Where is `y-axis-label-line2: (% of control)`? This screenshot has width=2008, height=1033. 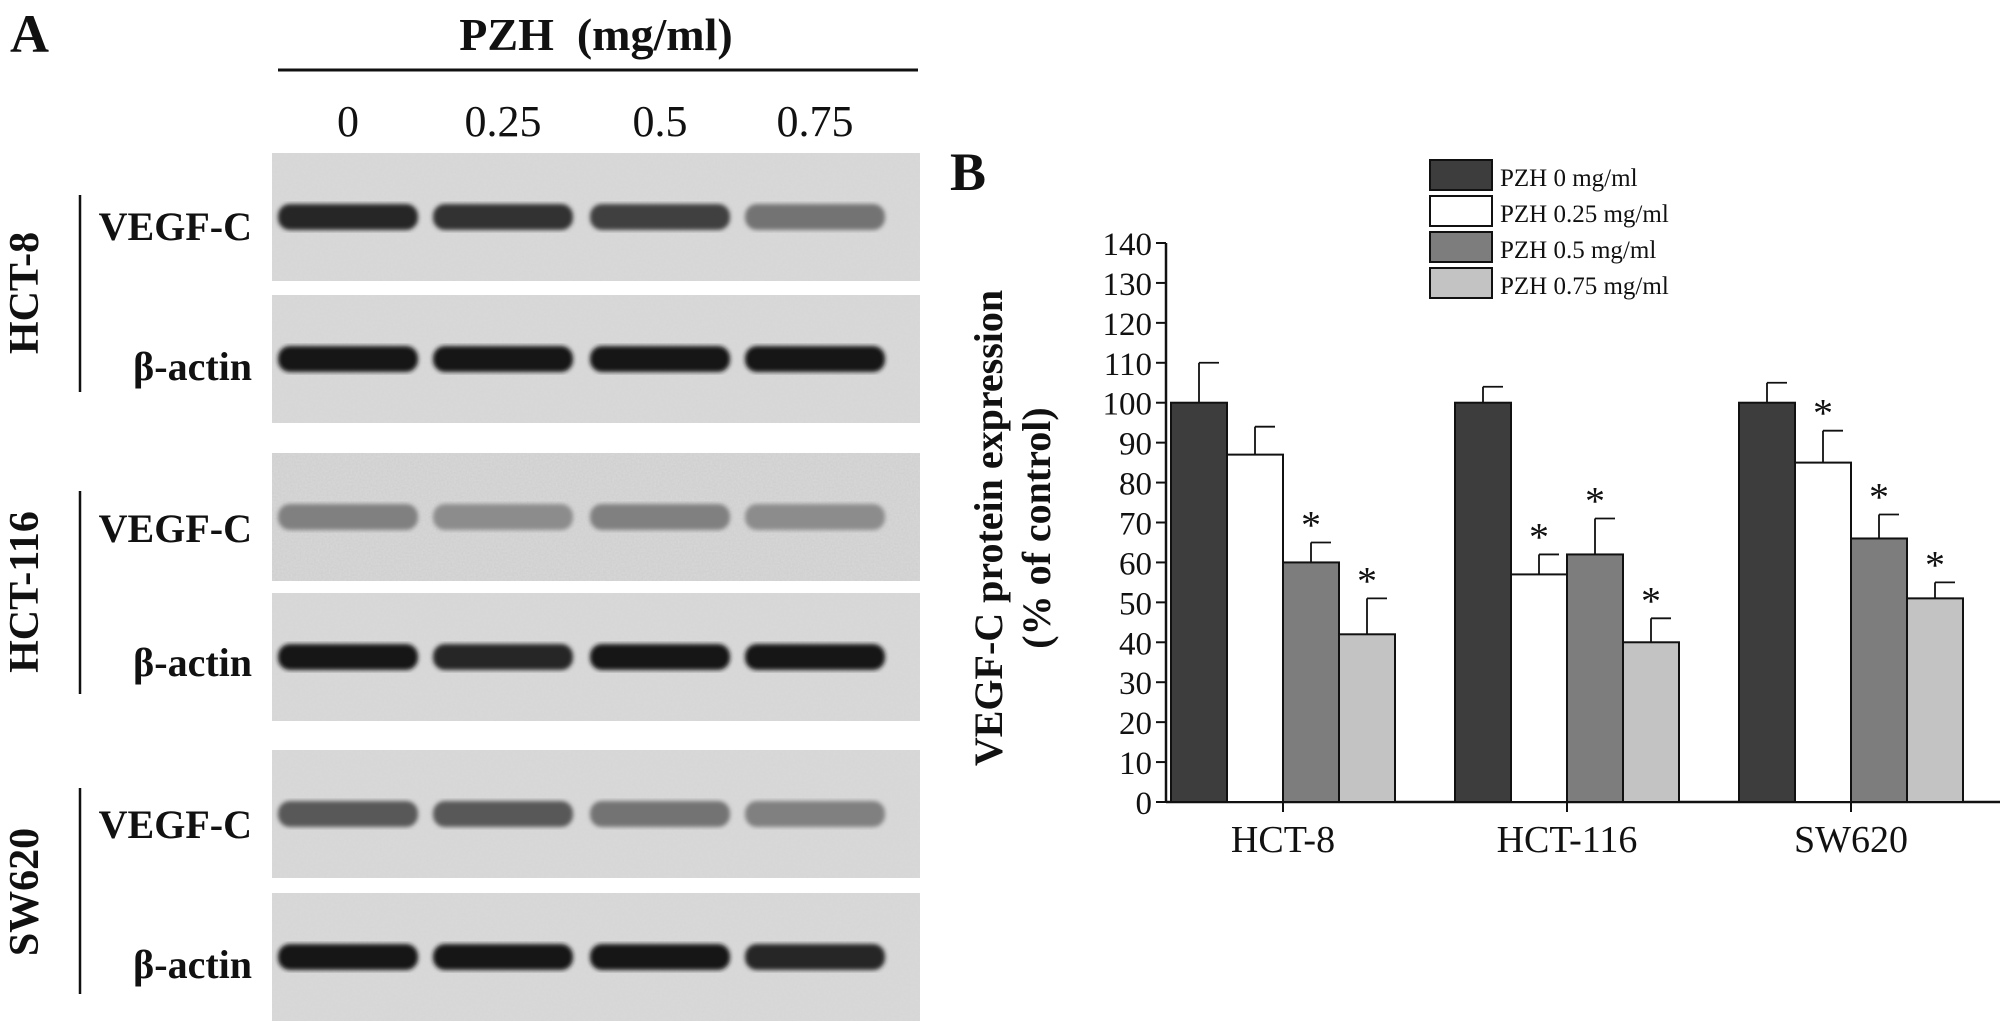
y-axis-label-line2: (% of control) is located at coordinates (1036, 527).